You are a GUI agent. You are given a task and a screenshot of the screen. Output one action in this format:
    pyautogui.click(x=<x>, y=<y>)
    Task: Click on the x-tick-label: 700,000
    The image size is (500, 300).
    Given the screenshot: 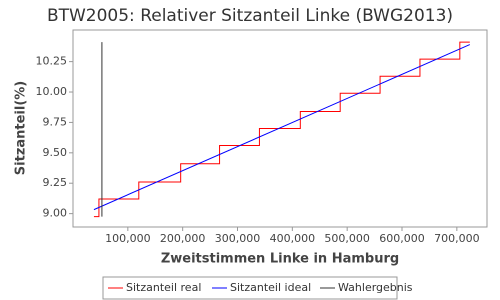 What is the action you would take?
    pyautogui.click(x=457, y=238)
    